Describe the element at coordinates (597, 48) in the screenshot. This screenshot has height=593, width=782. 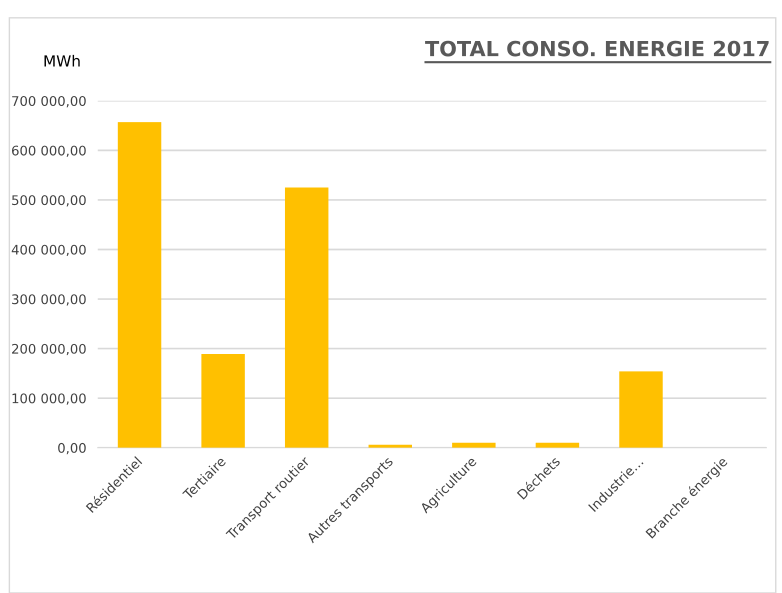
I see `chart-title: TOTAL CONSO. ENERGIE 2017` at that location.